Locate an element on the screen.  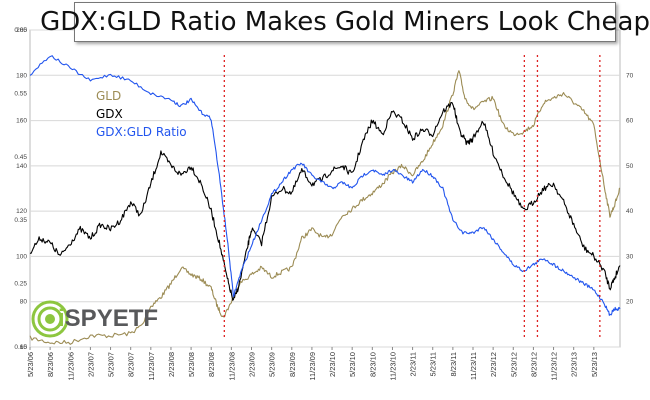
x-tick-label: 8/23/08 is located at coordinates (211, 364).